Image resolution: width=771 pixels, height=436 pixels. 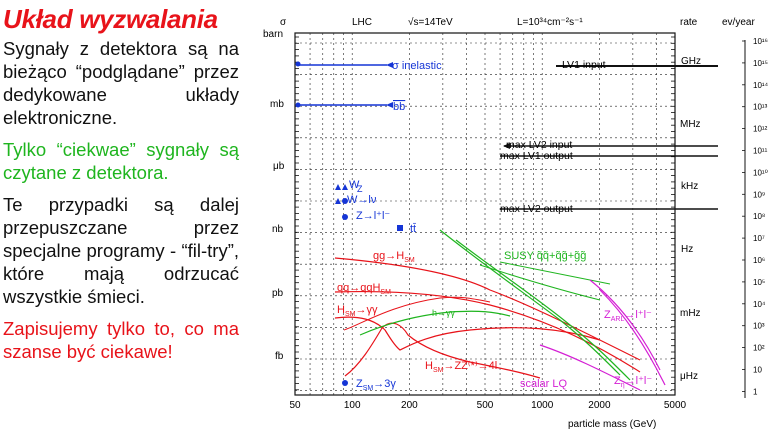 I want to click on label-zarl: ZARL→l⁺l⁻, so click(x=628, y=316).